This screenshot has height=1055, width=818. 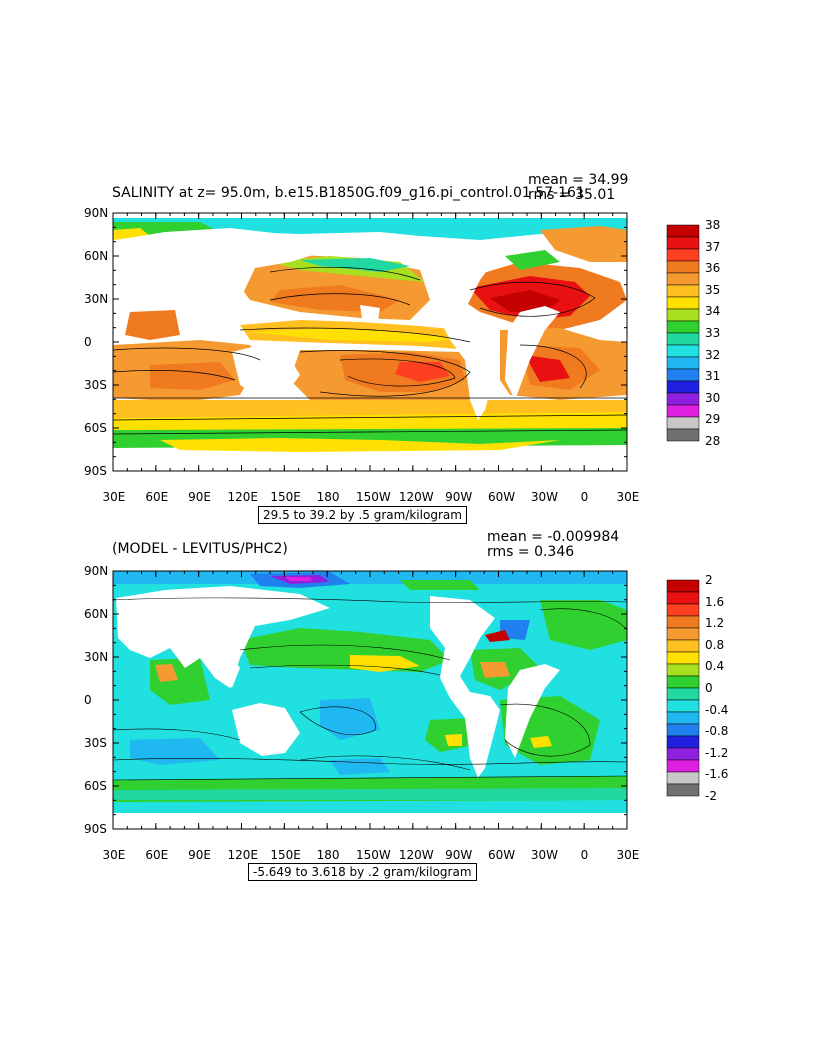 I want to click on lat-tick-label: 90S, so click(x=95, y=829).